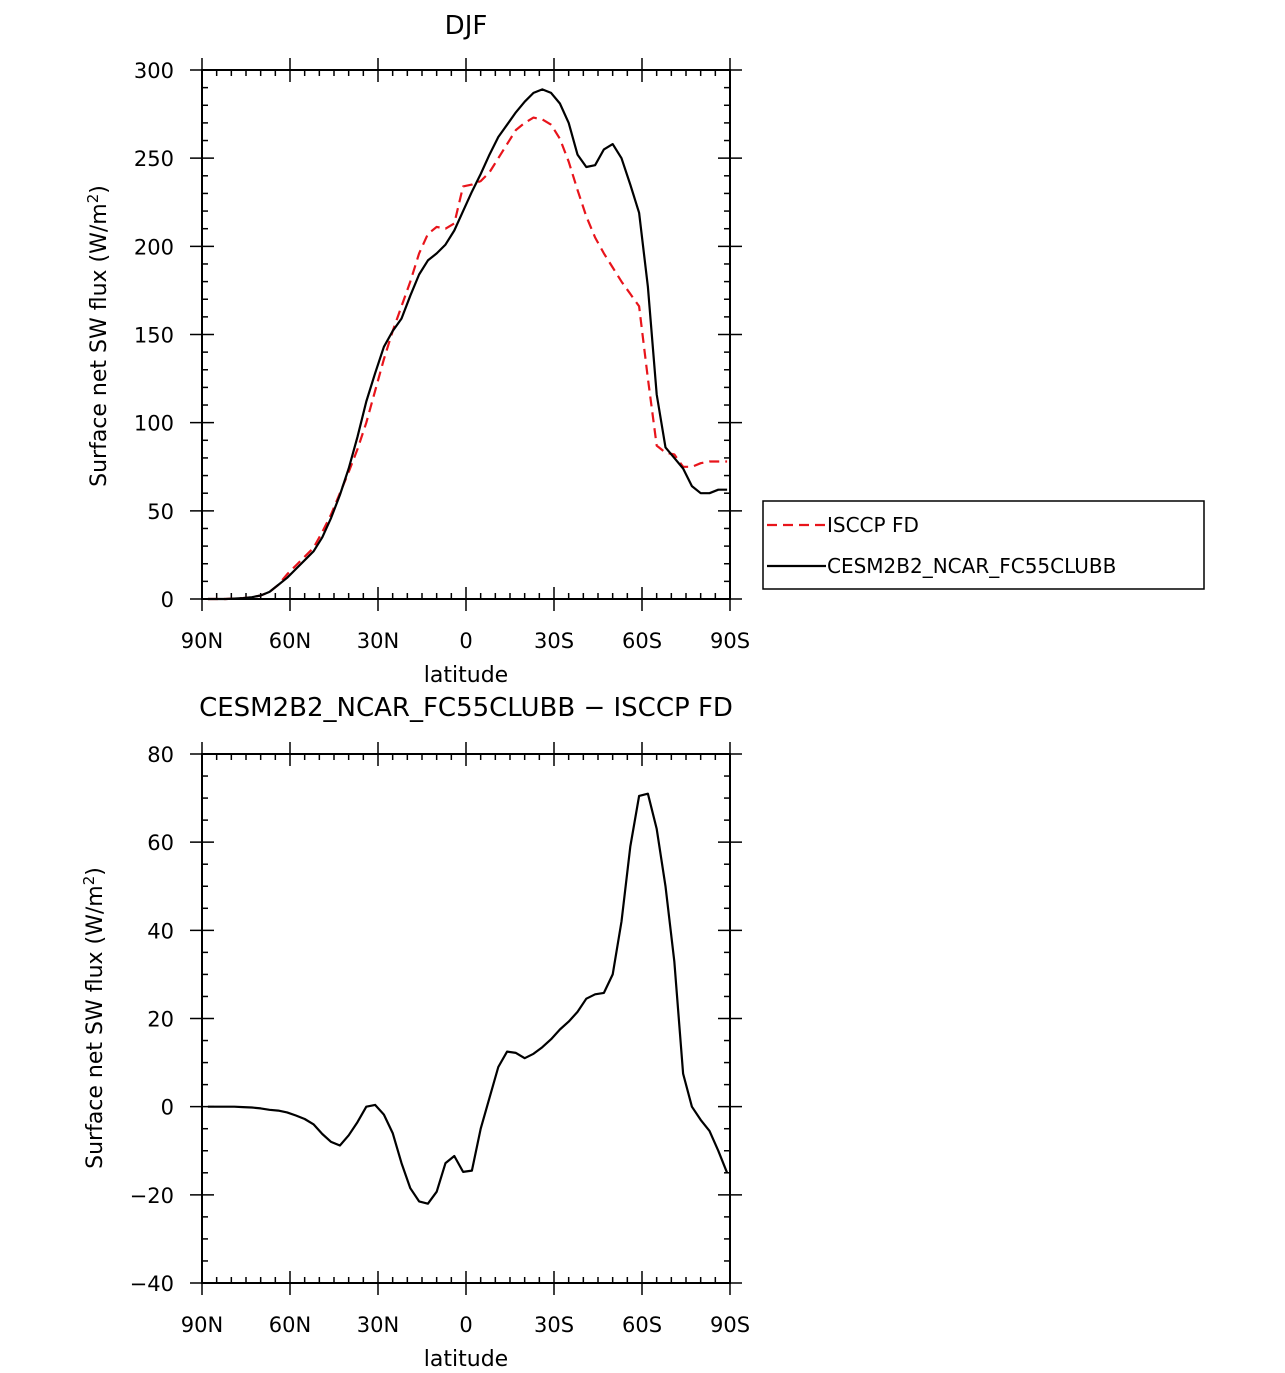  I want to click on bottom-x-tick-labels: 90N 60N 30N 0 30S 60S 90S, so click(465, 1325).